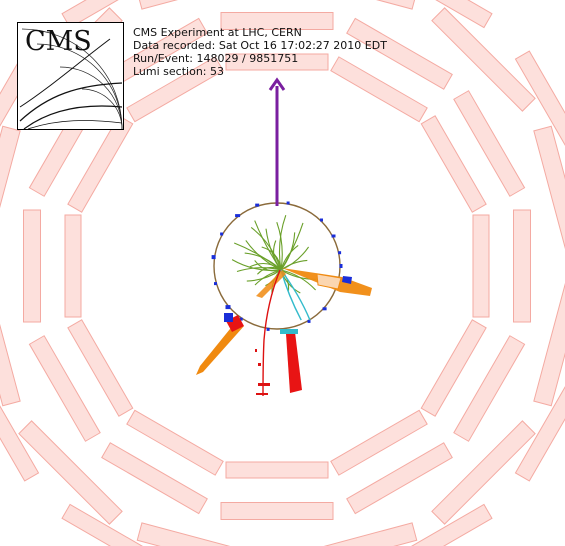  What do you see at coordinates (217, 32) in the screenshot?
I see `experiment-label: CMS Experiment at LHC, CERN` at bounding box center [217, 32].